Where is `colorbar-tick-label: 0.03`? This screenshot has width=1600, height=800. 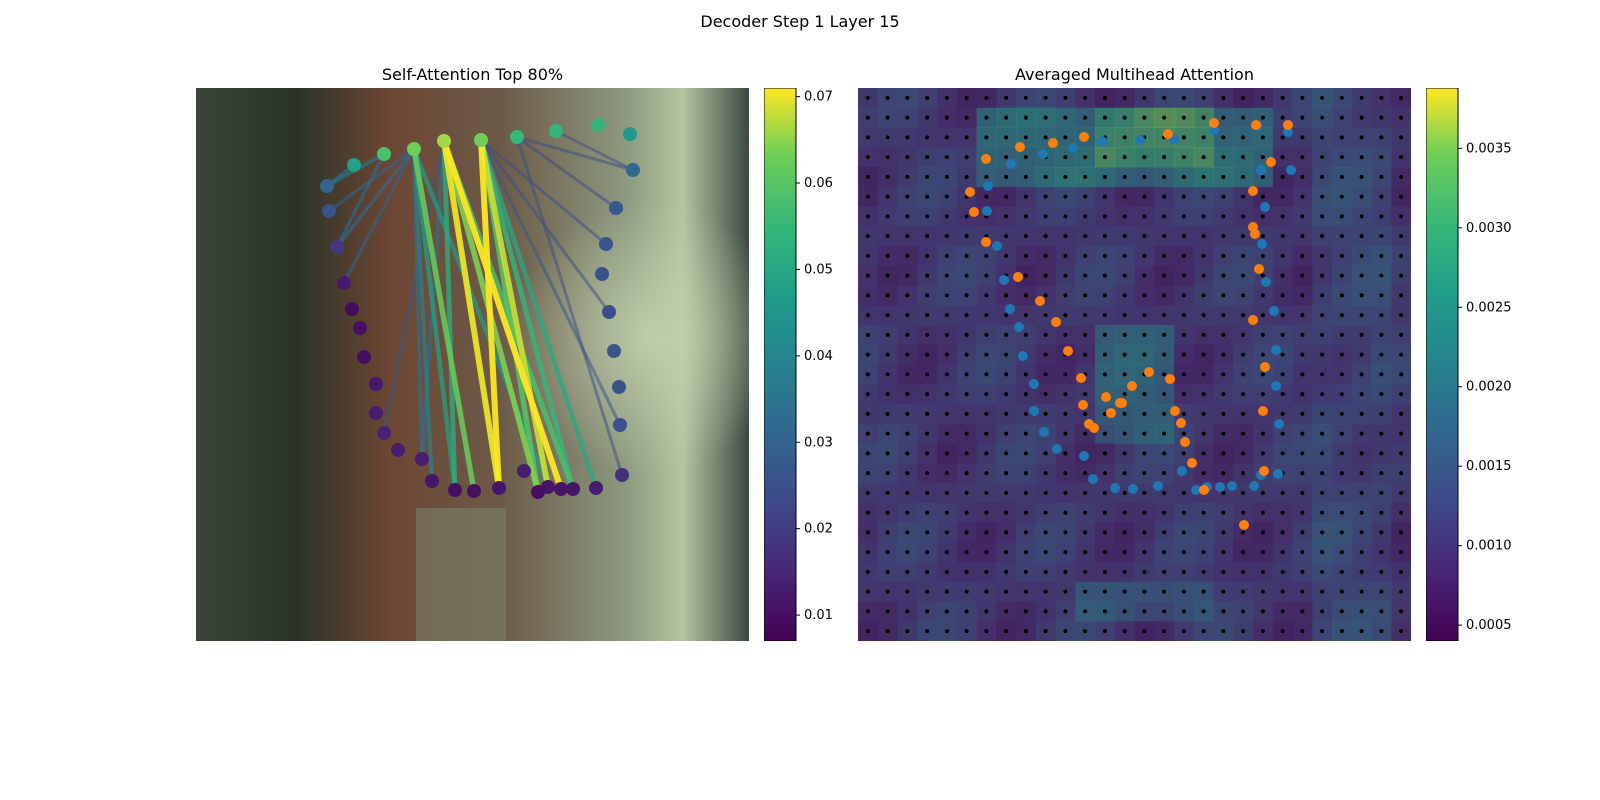
colorbar-tick-label: 0.03 is located at coordinates (818, 442).